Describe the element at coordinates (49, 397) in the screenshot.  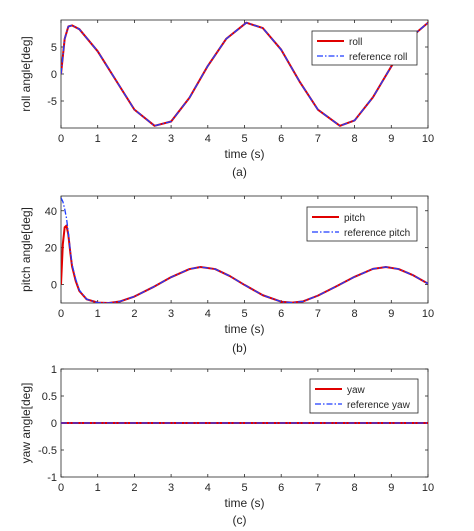
I see `y-tick-label: 0.5` at that location.